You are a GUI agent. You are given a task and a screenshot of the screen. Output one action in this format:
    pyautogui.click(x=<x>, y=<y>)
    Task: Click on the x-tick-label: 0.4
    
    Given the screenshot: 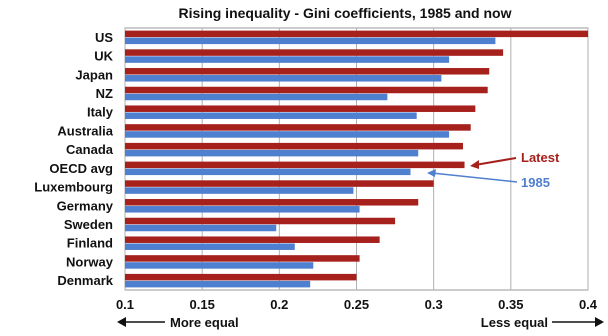 What is the action you would take?
    pyautogui.click(x=588, y=304)
    